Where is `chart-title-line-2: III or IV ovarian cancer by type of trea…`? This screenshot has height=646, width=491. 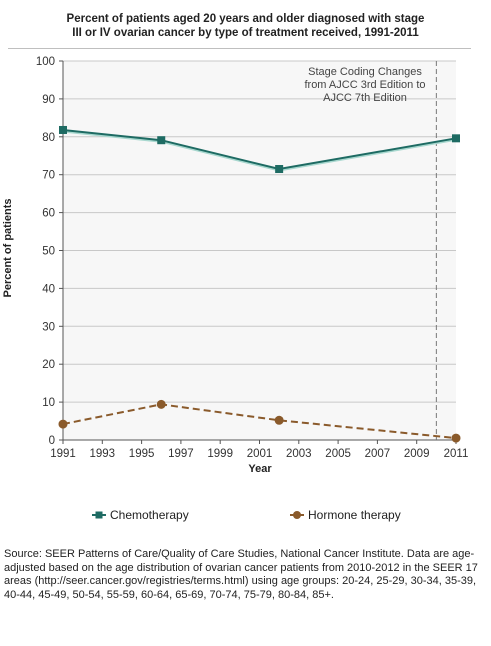 chart-title-line-2: III or IV ovarian cancer by type of trea… is located at coordinates (245, 33).